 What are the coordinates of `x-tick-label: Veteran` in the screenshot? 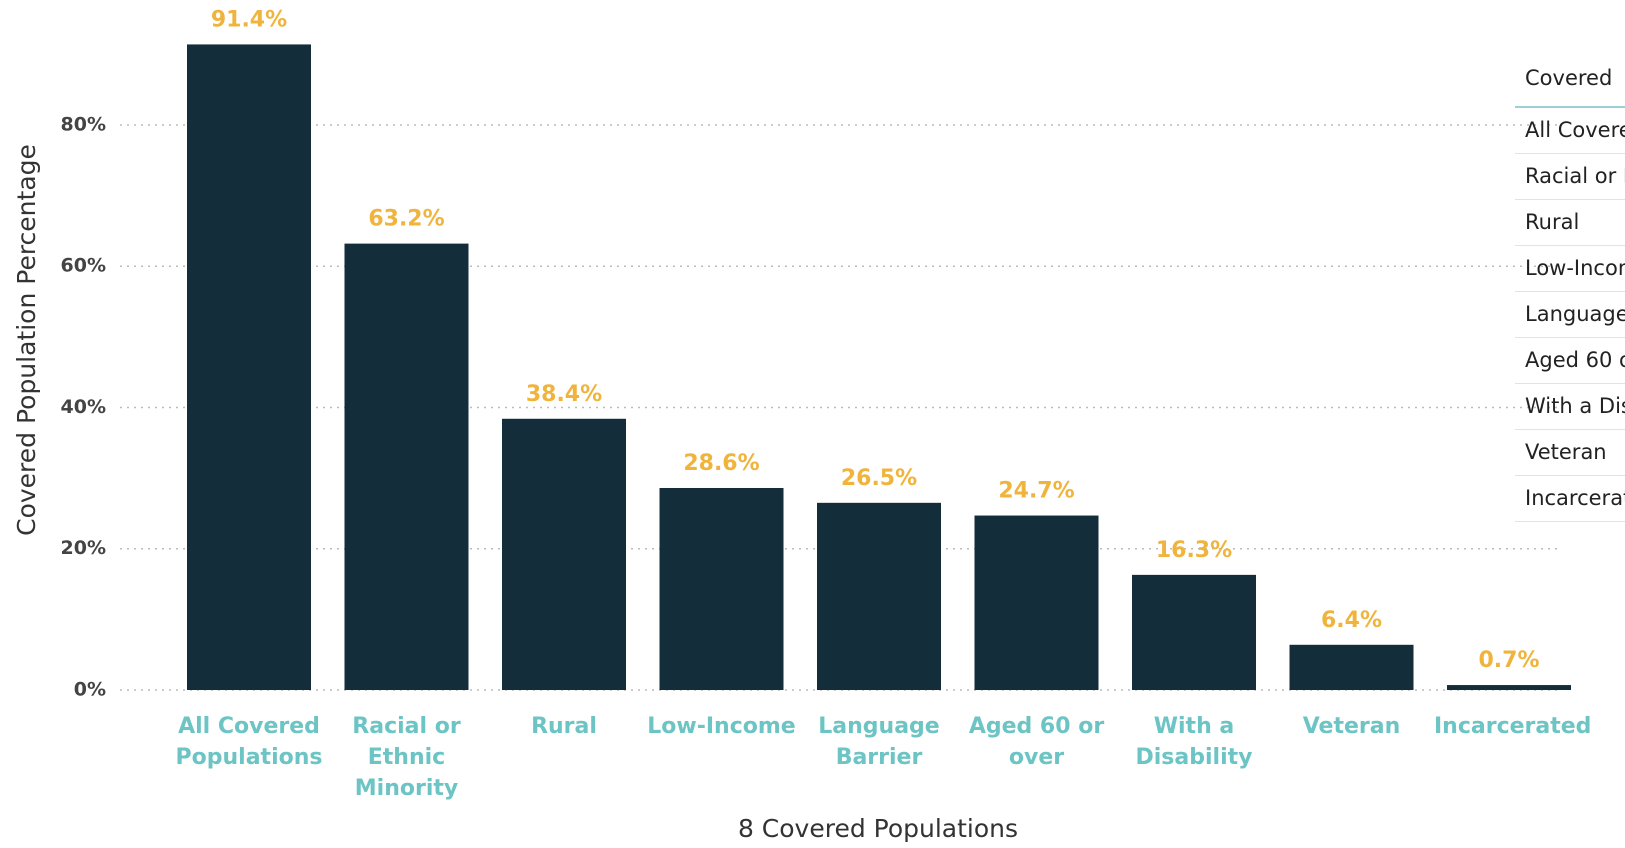 It's located at (1351, 726).